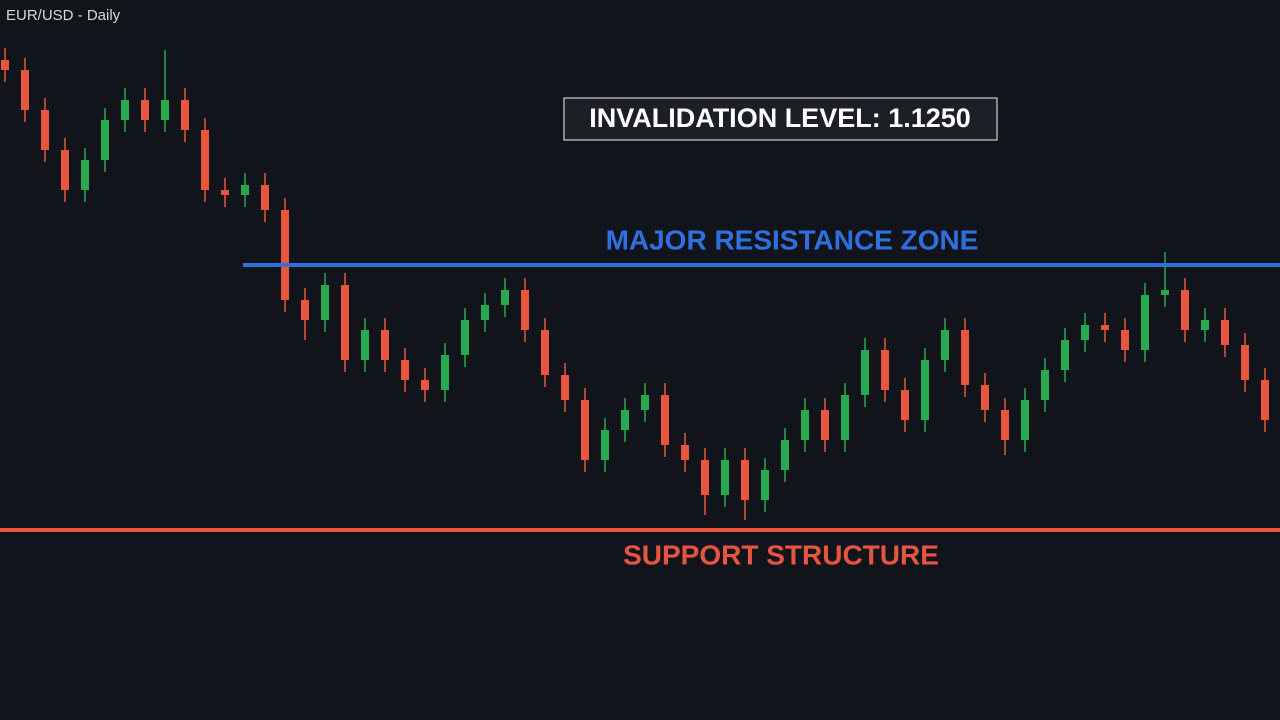  What do you see at coordinates (792, 239) in the screenshot?
I see `level-label: MAJOR RESISTANCE ZONE` at bounding box center [792, 239].